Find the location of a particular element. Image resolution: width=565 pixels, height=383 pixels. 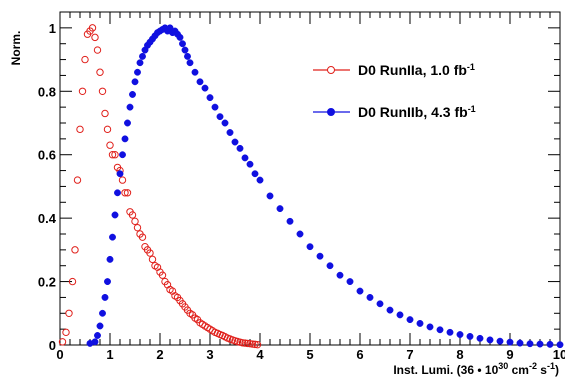

x-axis-title: Inst. Lumi. (36 • 1030 cm-2 s-1) is located at coordinates (476, 369).